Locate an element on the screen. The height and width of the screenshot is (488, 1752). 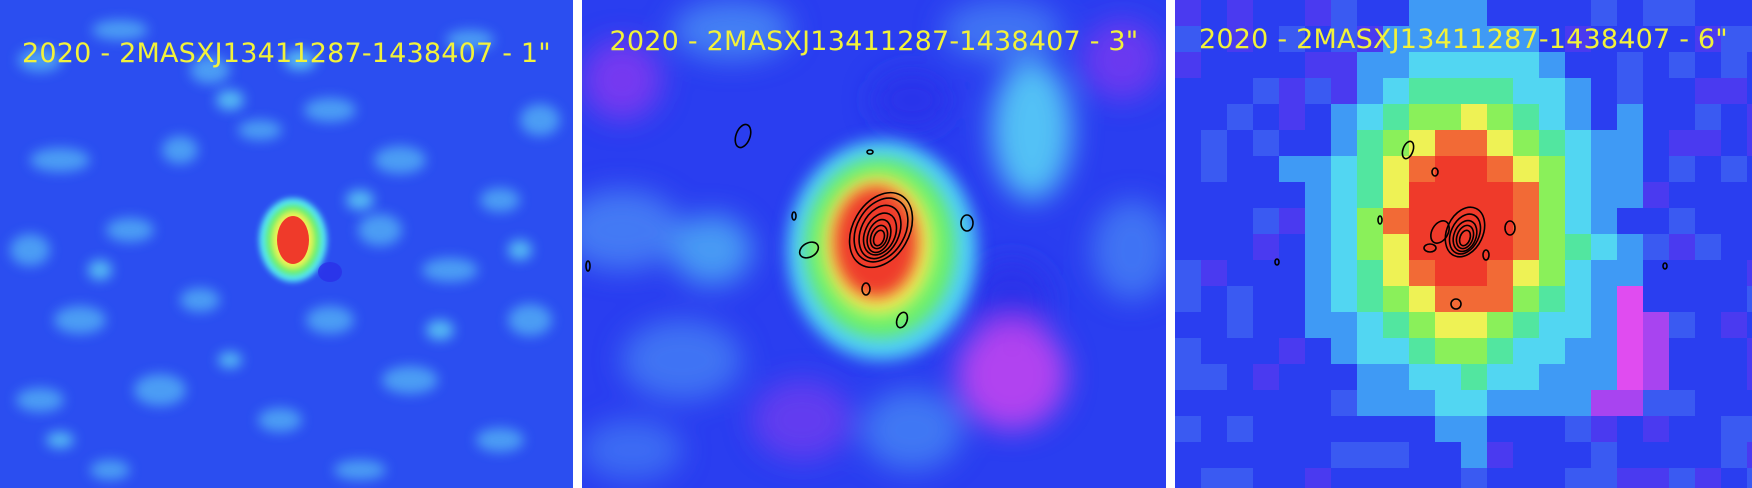
contours-6arcsec is located at coordinates (1471, 225).